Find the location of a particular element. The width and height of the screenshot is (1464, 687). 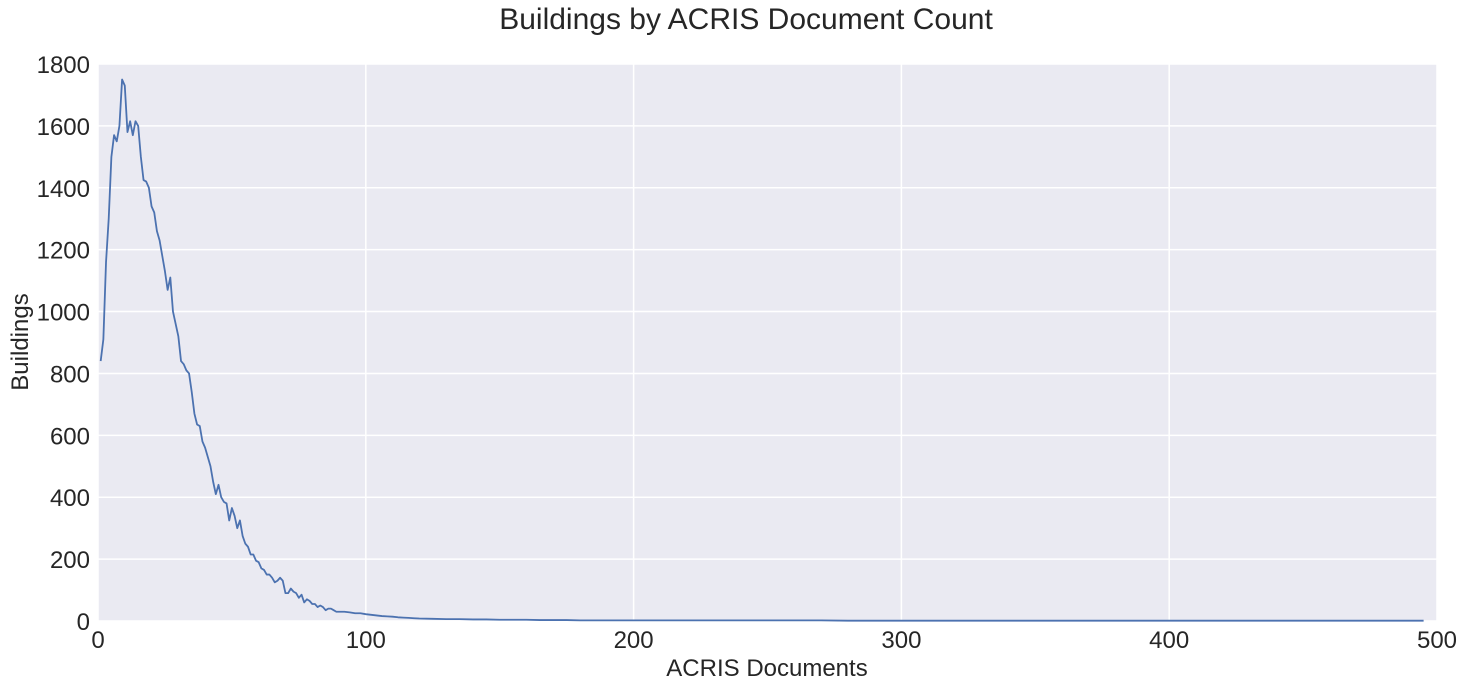

y-axis-label: Buildings is located at coordinates (20, 341).